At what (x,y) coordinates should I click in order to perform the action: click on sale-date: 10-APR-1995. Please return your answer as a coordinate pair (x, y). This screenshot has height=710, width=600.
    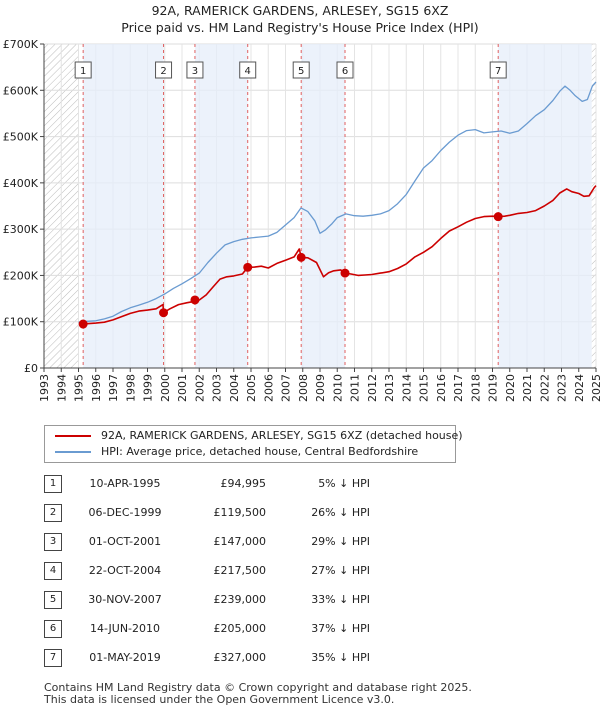
    Looking at the image, I should click on (125, 483).